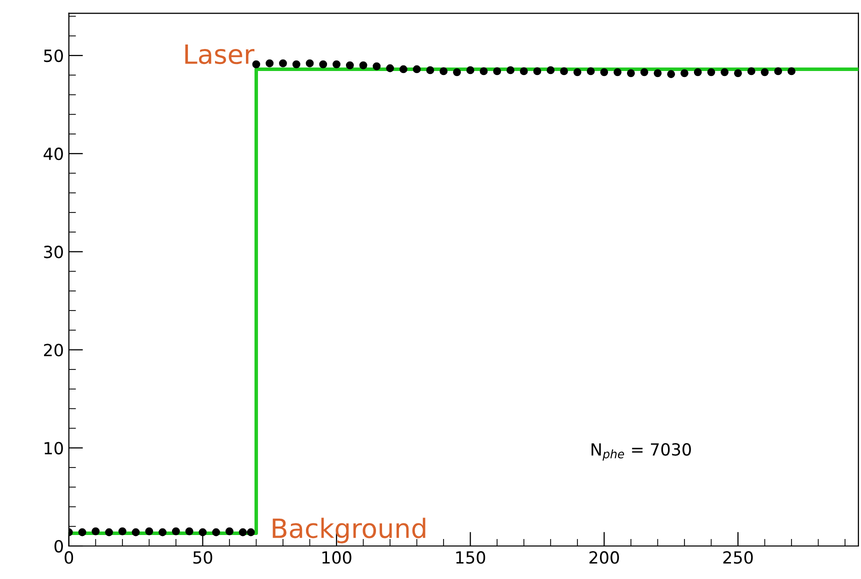 Image resolution: width=861 pixels, height=579 pixels. What do you see at coordinates (53, 55) in the screenshot?
I see `y-tick-label: 50` at bounding box center [53, 55].